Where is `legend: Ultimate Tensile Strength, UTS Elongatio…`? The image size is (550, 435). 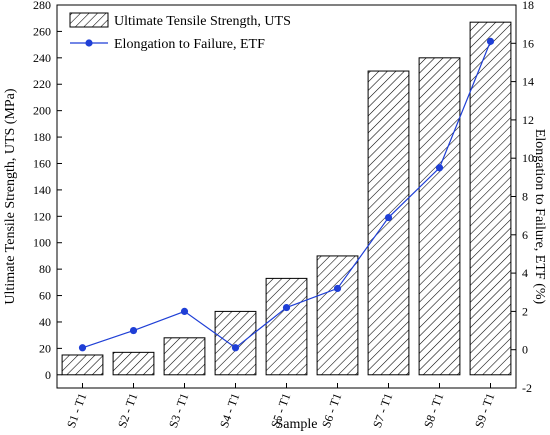
legend: Ultimate Tensile Strength, UTS Elongatio… is located at coordinates (180, 32).